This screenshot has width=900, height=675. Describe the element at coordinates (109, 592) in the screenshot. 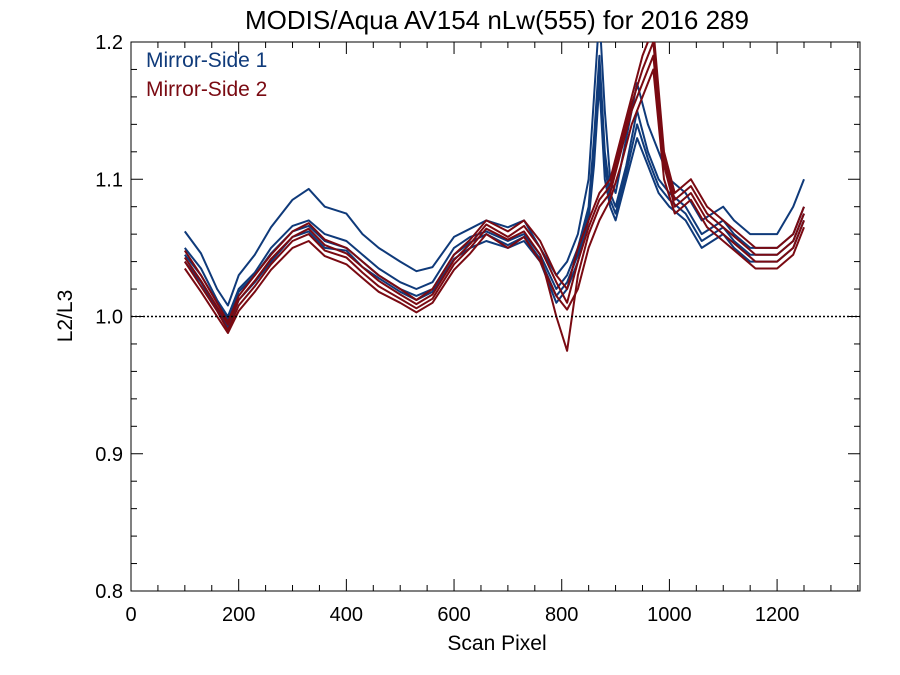

I see `y-tick-label: 0.8` at that location.